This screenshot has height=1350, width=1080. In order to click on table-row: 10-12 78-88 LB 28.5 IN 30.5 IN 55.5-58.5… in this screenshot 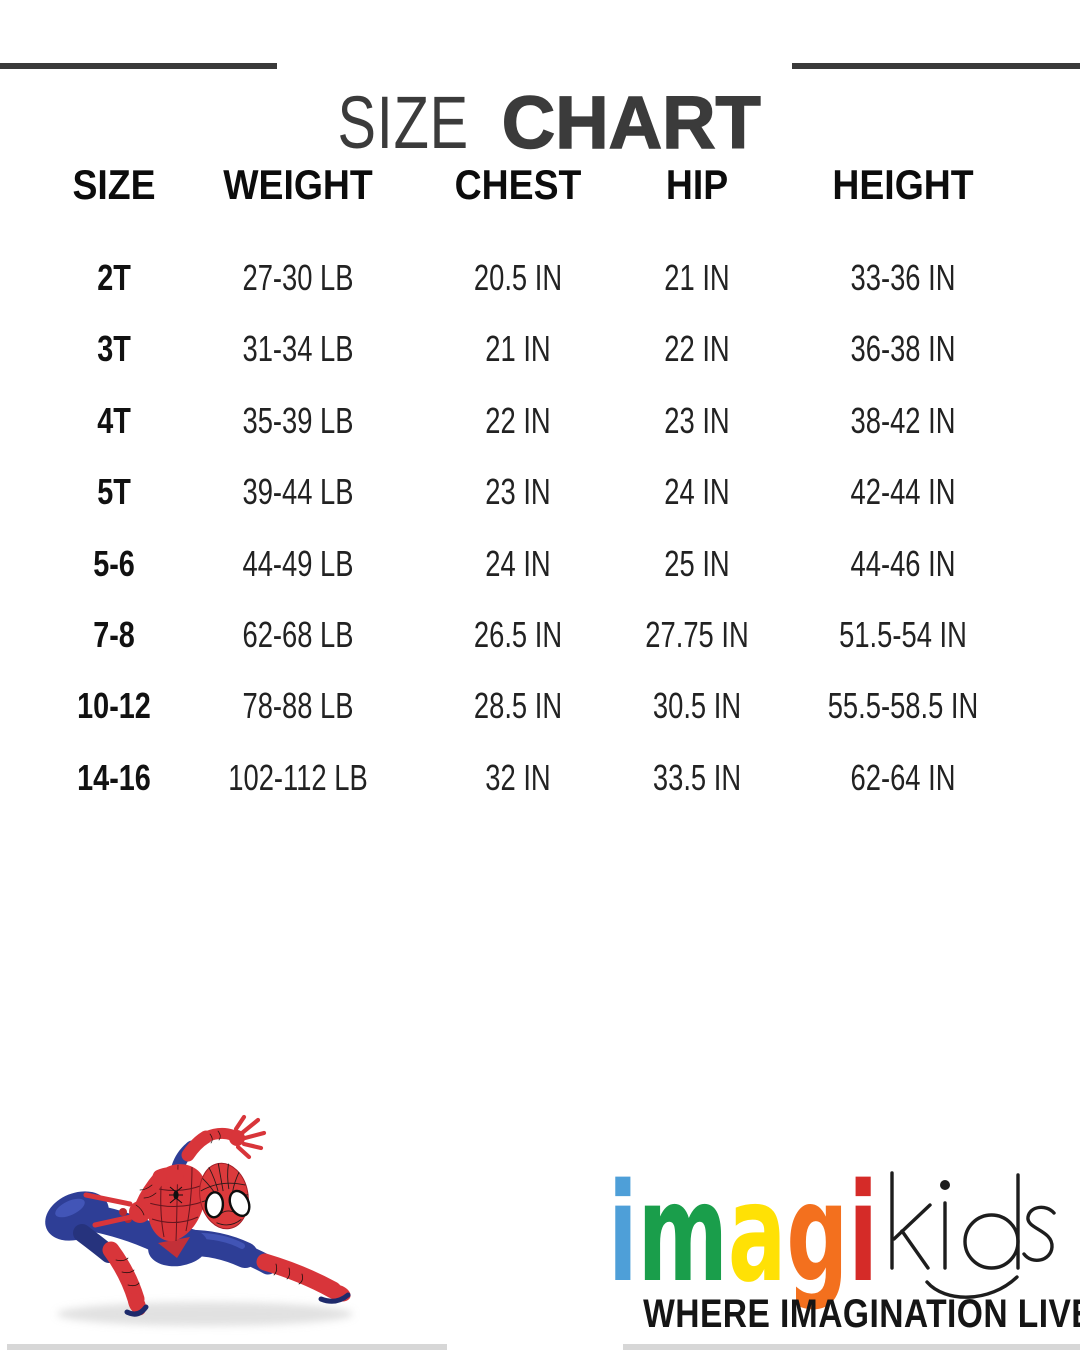, I will do `click(540, 705)`.